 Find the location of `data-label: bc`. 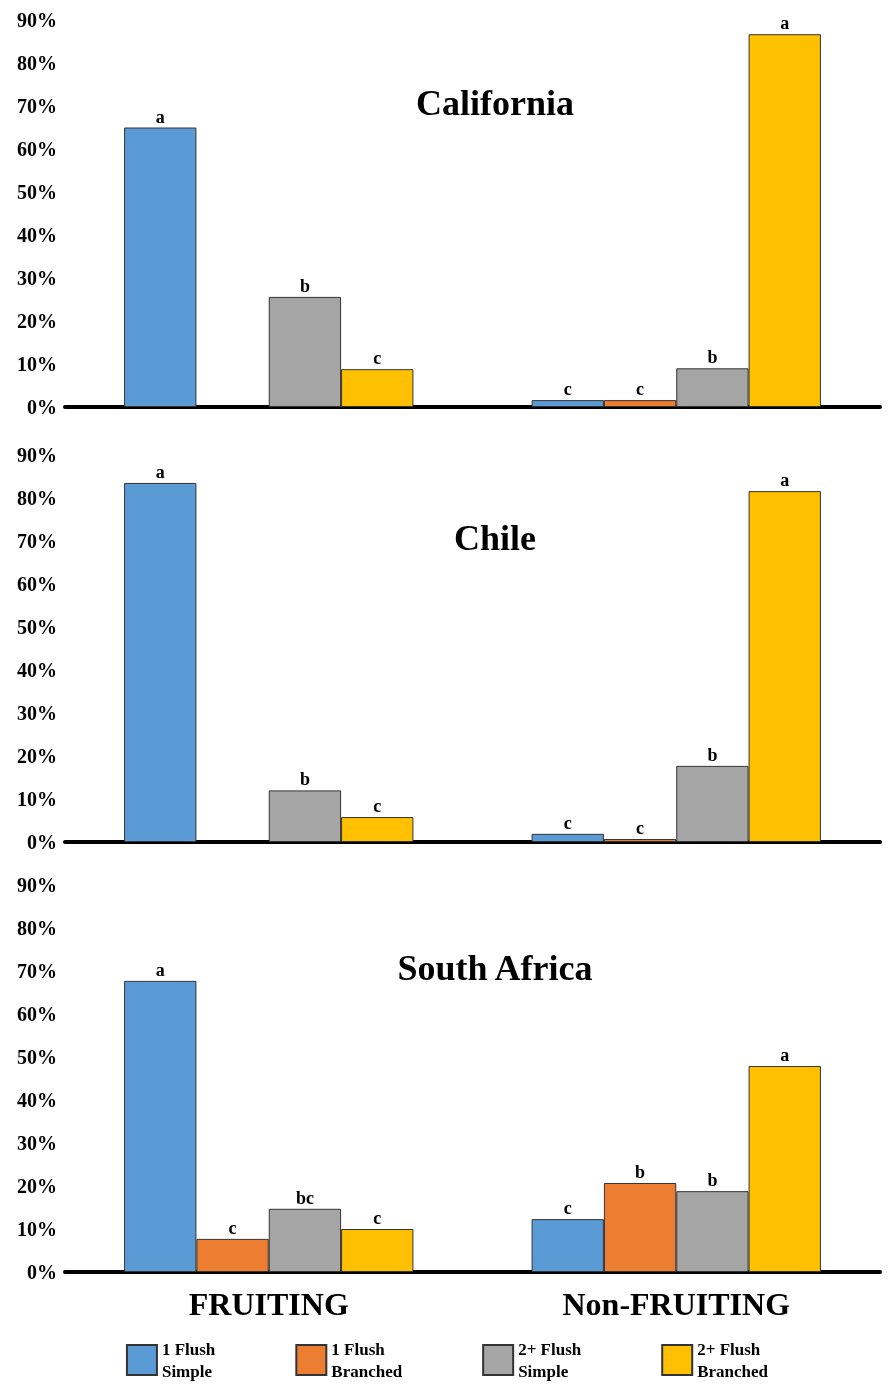

data-label: bc is located at coordinates (304, 1197).